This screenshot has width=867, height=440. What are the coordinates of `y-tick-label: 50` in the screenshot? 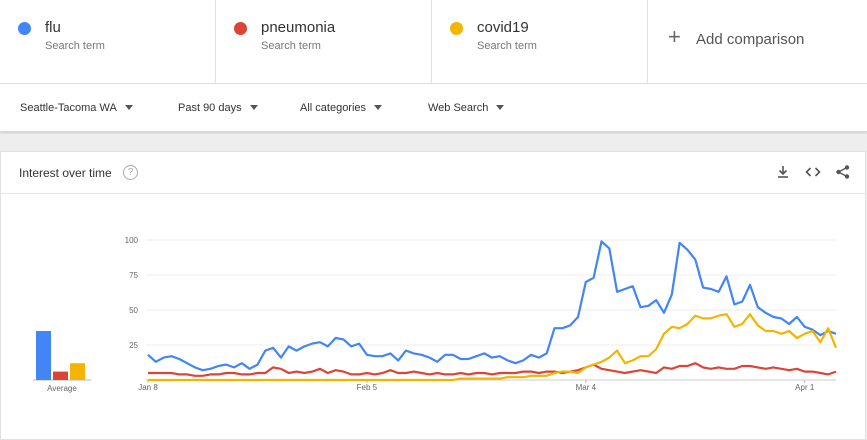 It's located at (133, 310).